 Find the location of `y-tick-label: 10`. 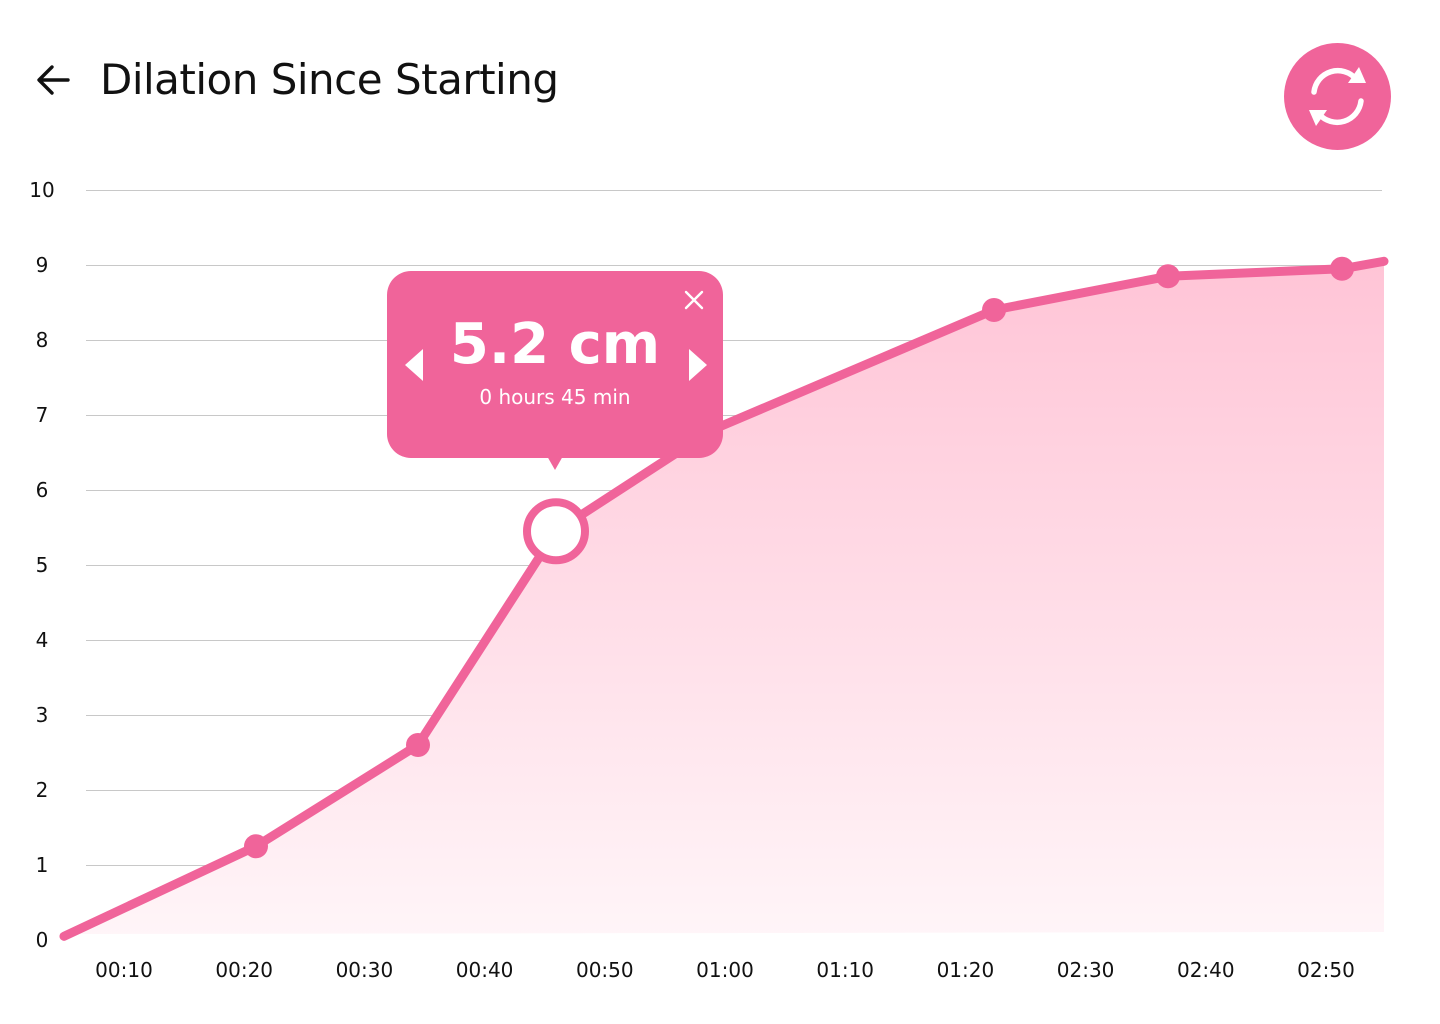

y-tick-label: 10 is located at coordinates (41, 190).